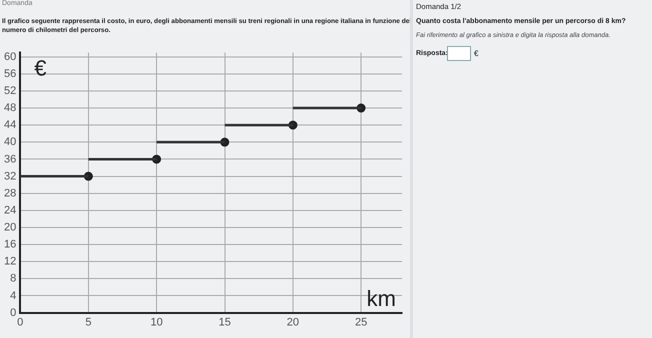 The height and width of the screenshot is (338, 652). What do you see at coordinates (156, 322) in the screenshot?
I see `x-tick-label: 10` at bounding box center [156, 322].